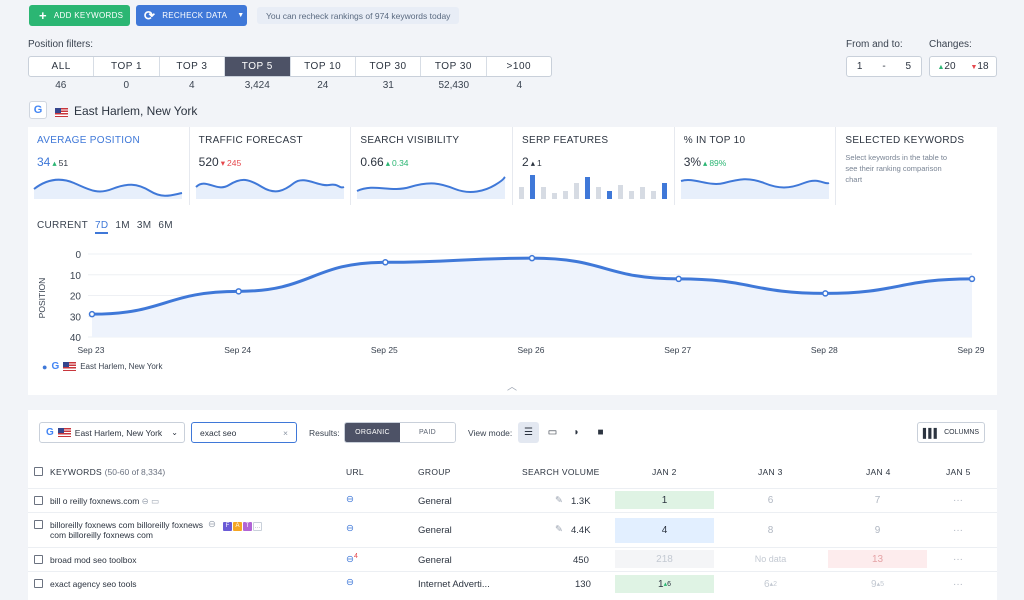 The height and width of the screenshot is (600, 1024). Describe the element at coordinates (884, 66) in the screenshot. I see `position-range-input: 1 - 5` at that location.